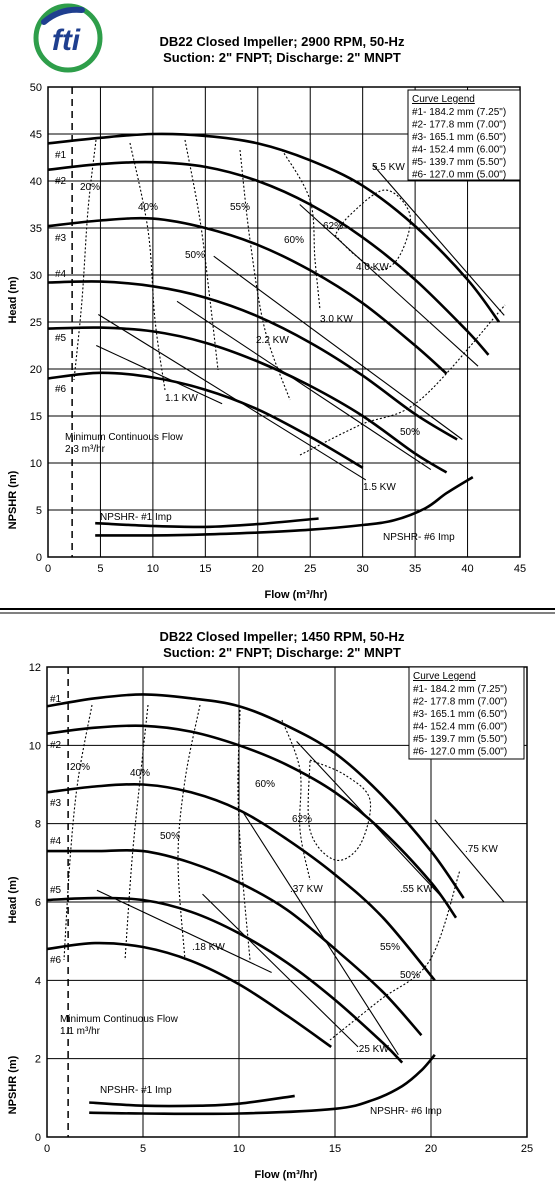  Describe the element at coordinates (372, 267) in the screenshot. I see `power-label: 4.0 KW` at that location.